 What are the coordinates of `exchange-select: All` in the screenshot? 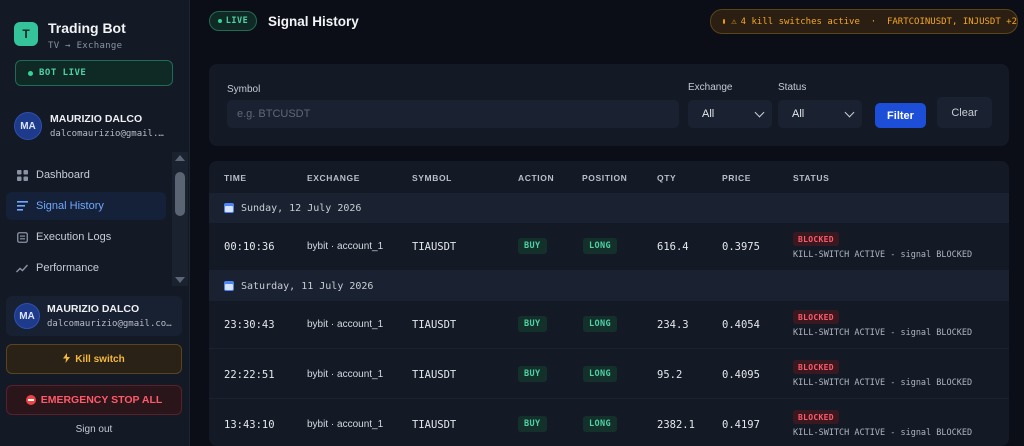 It's located at (730, 114).